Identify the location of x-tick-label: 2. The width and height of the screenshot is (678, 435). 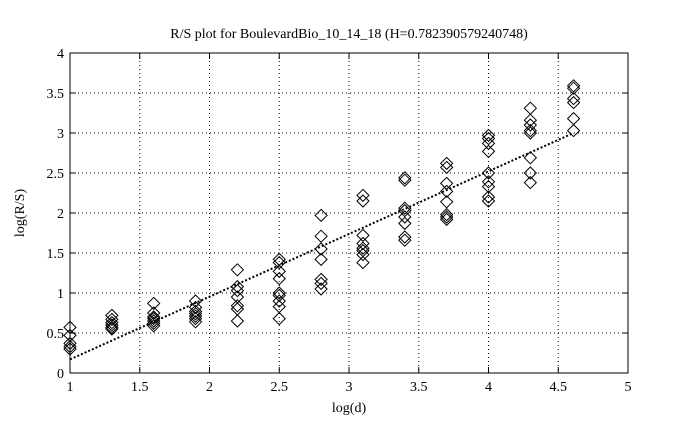
(209, 387).